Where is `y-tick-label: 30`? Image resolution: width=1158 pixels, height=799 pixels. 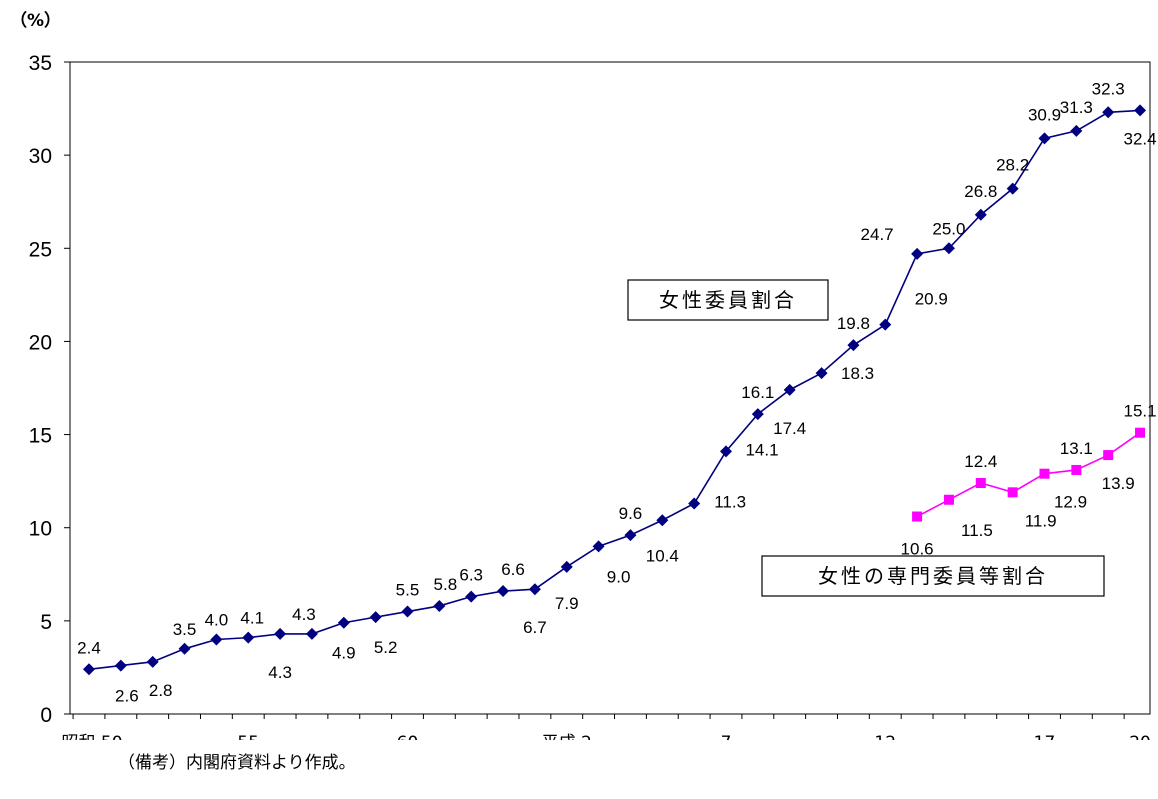 y-tick-label: 30 is located at coordinates (40, 156).